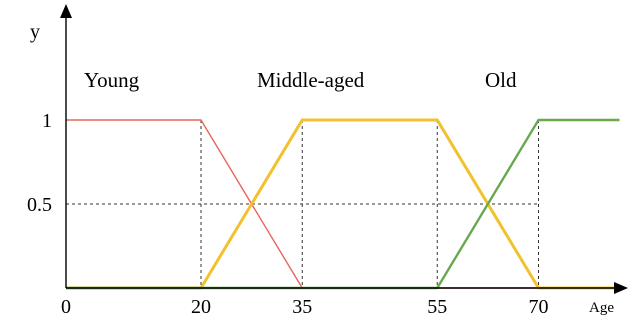 The height and width of the screenshot is (324, 629). What do you see at coordinates (601, 308) in the screenshot?
I see `x-axis-label: Age` at bounding box center [601, 308].